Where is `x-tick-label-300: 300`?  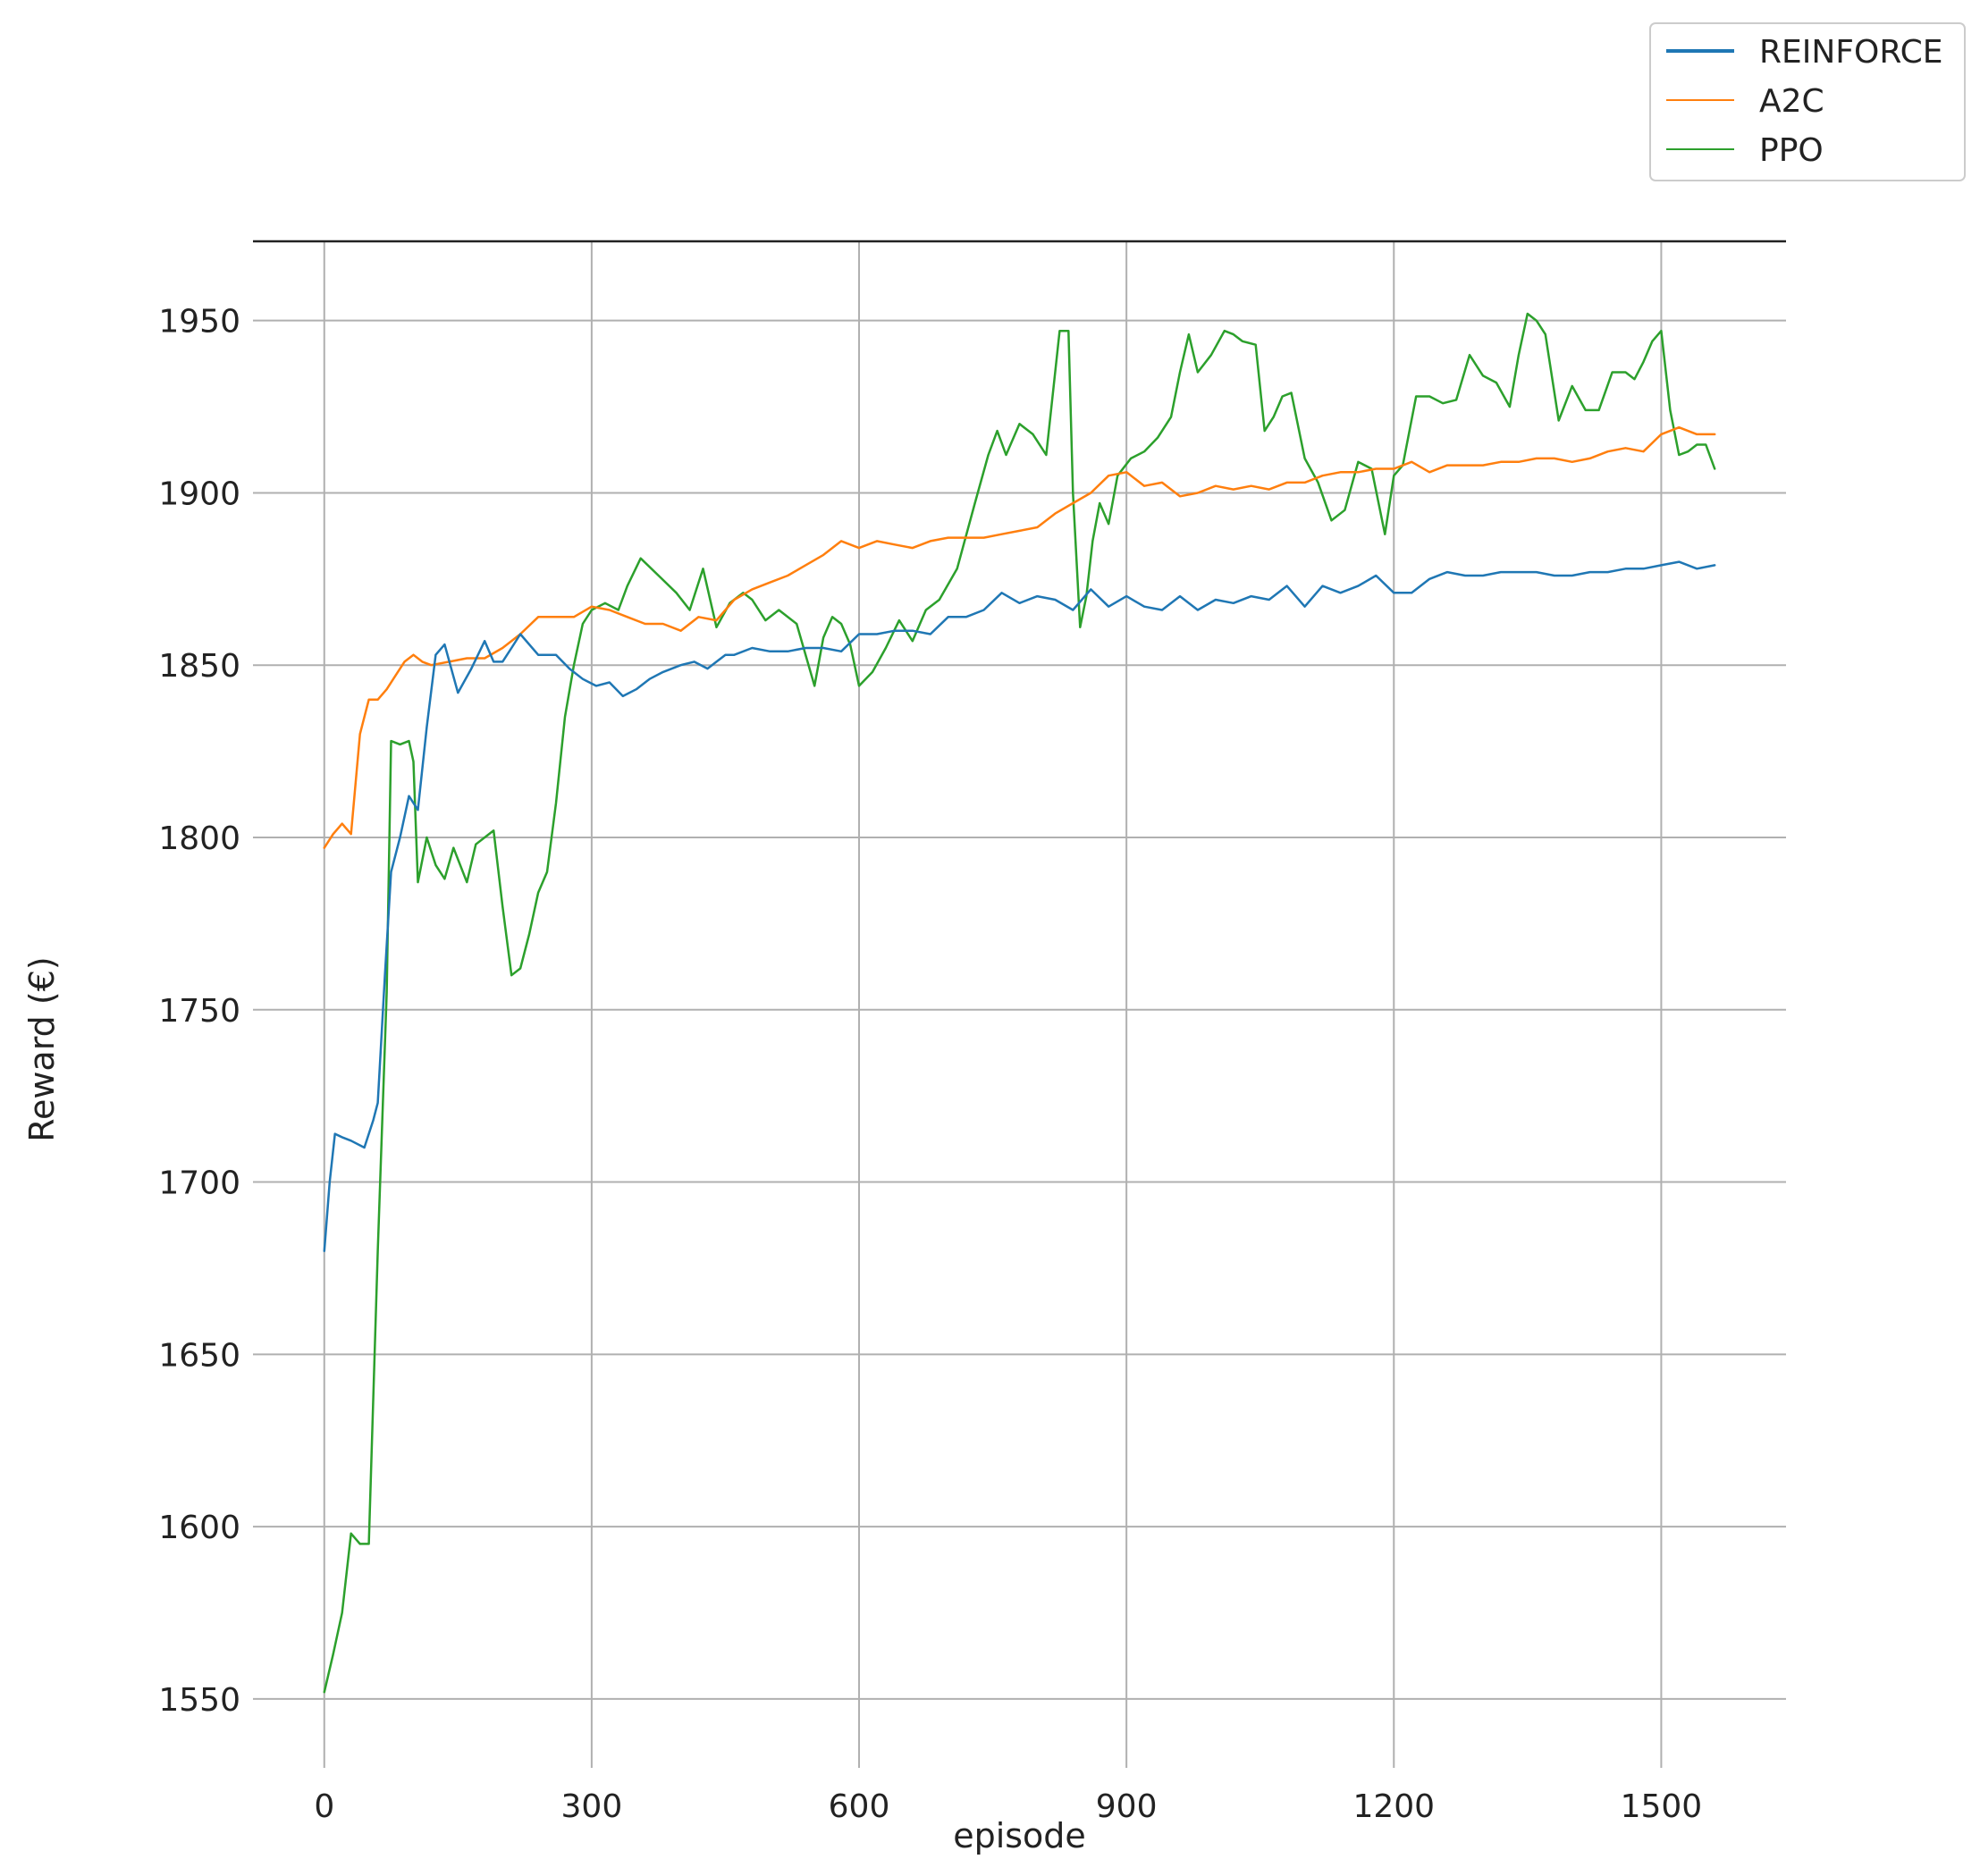 x-tick-label-300: 300 is located at coordinates (592, 1807).